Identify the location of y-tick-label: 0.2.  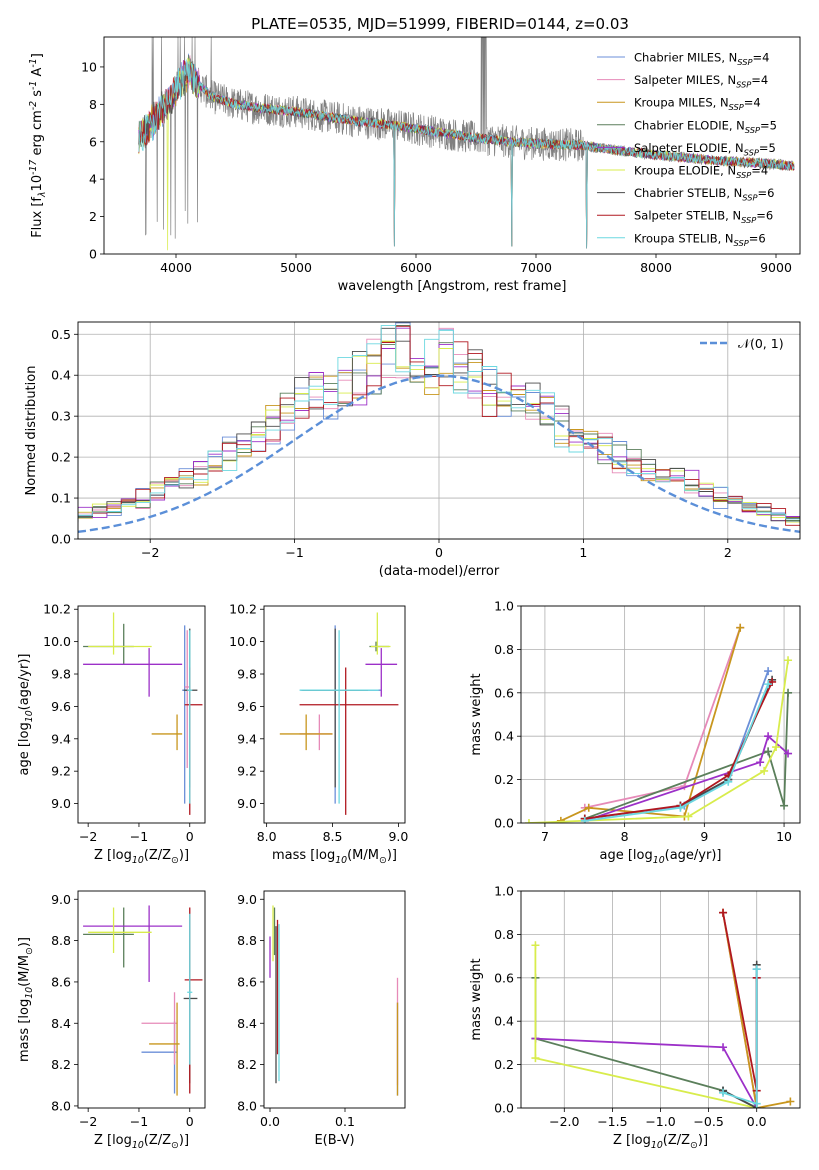
(61, 457).